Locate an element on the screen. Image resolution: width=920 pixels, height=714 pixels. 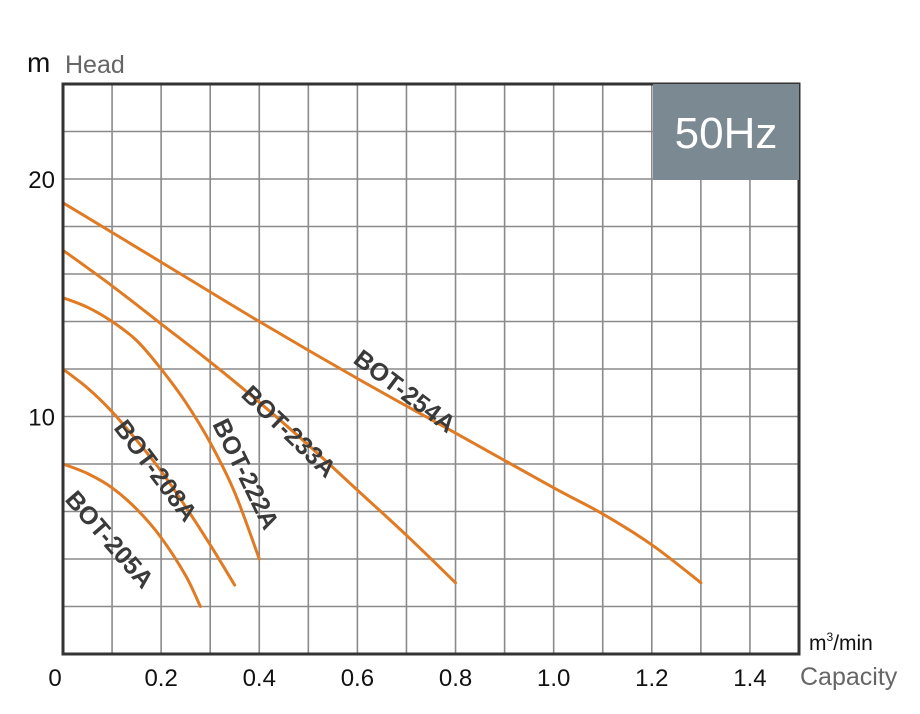
x-tick-label: 1.4 is located at coordinates (749, 678).